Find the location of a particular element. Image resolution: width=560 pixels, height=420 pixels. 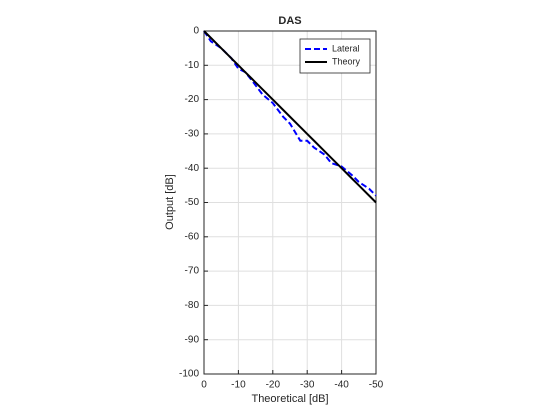

y-tick-label: -60 is located at coordinates (192, 236).